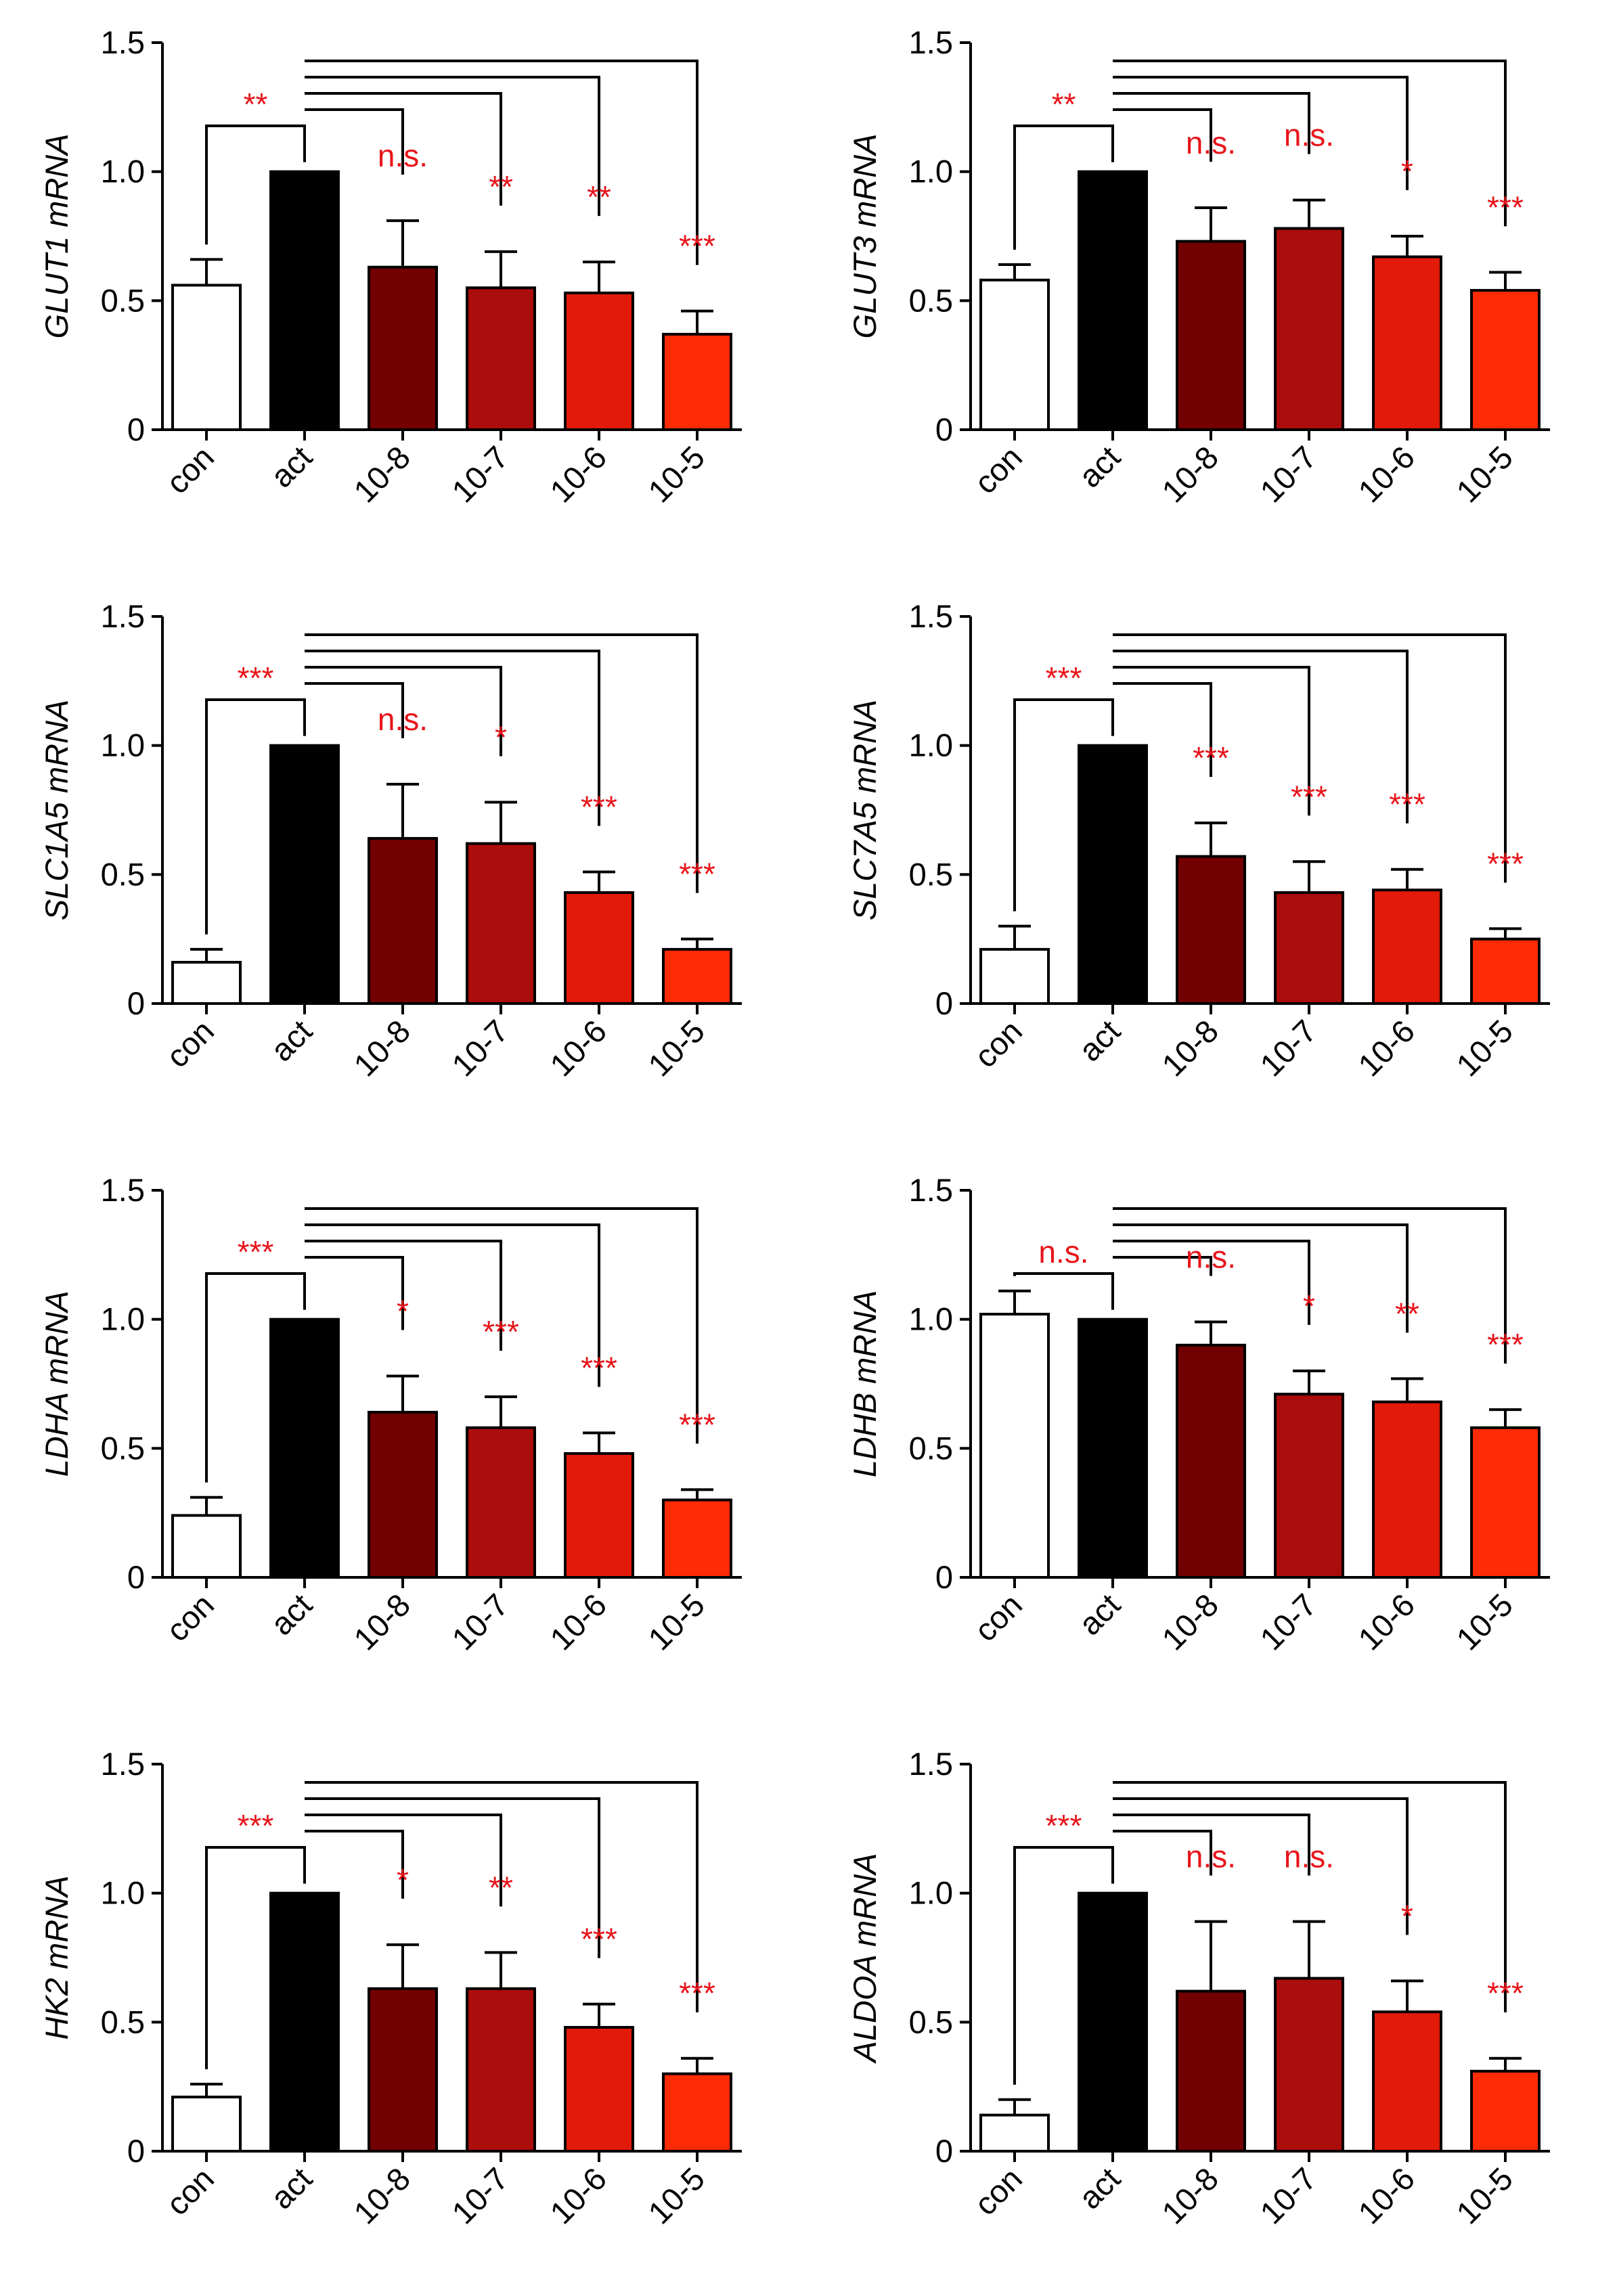 The height and width of the screenshot is (2296, 1617). Describe the element at coordinates (56, 1383) in the screenshot. I see `y-axis-label: LDHA mRNA` at that location.